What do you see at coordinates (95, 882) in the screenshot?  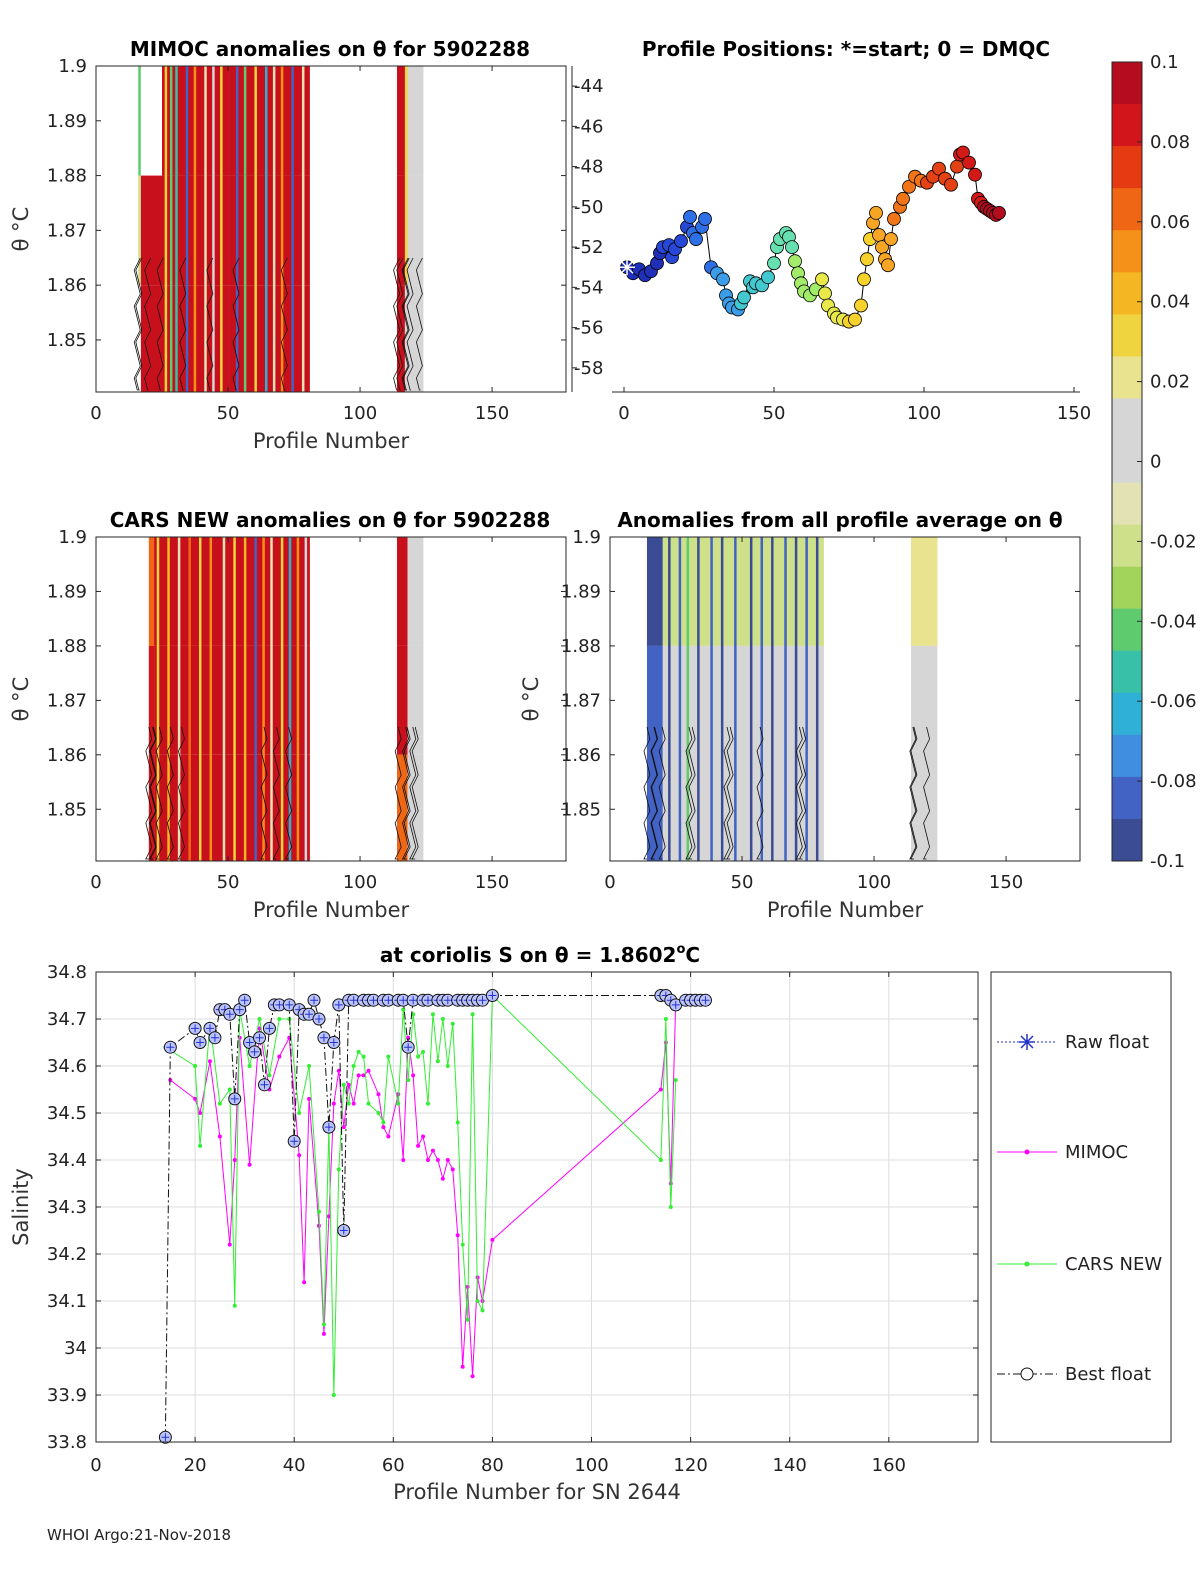 I see `x-tick-label: 0` at bounding box center [95, 882].